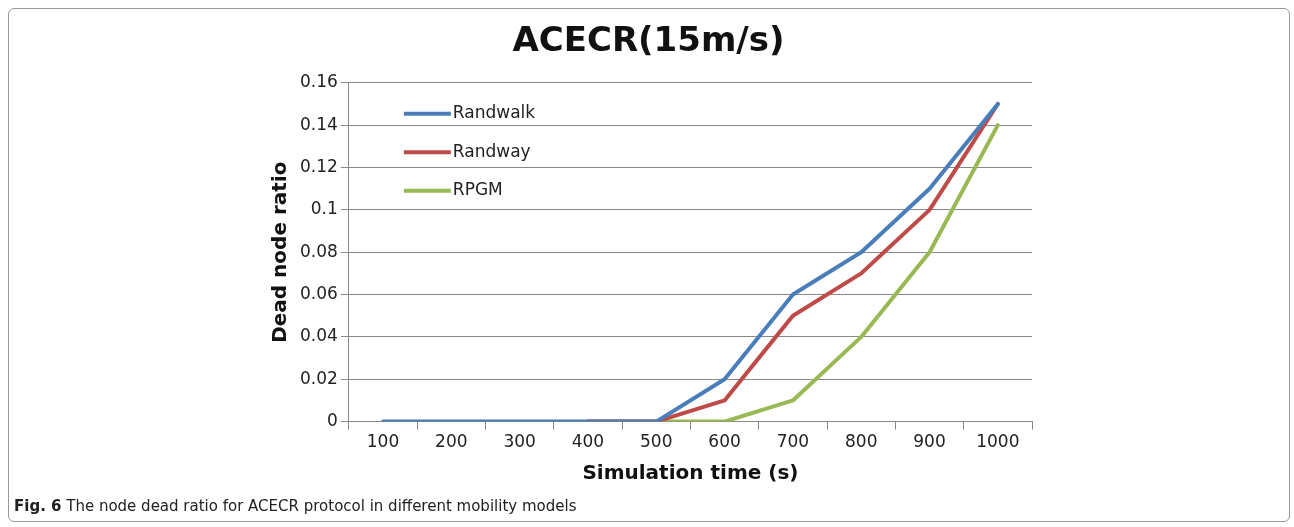  What do you see at coordinates (318, 250) in the screenshot?
I see `y-tick-label: 0.08` at bounding box center [318, 250].